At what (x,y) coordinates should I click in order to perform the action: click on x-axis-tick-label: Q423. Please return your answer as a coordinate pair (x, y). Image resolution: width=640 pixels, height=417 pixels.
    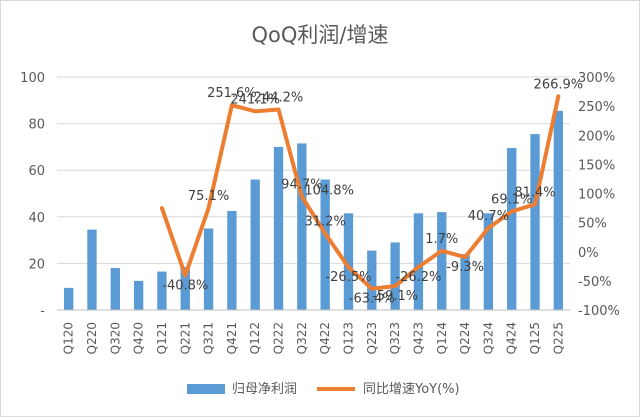
    Looking at the image, I should click on (418, 338).